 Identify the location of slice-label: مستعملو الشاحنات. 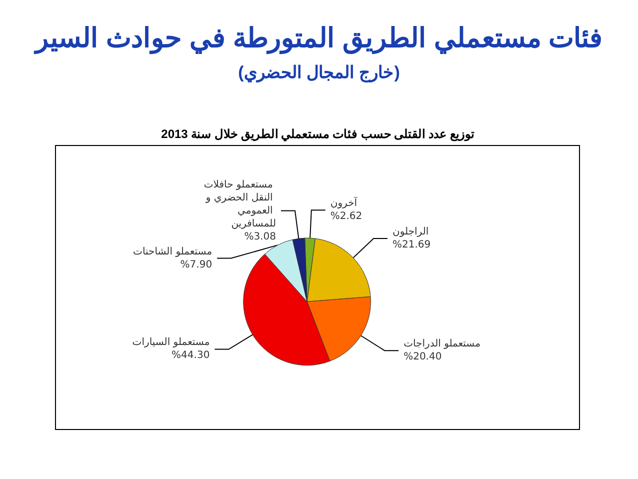
(172, 252).